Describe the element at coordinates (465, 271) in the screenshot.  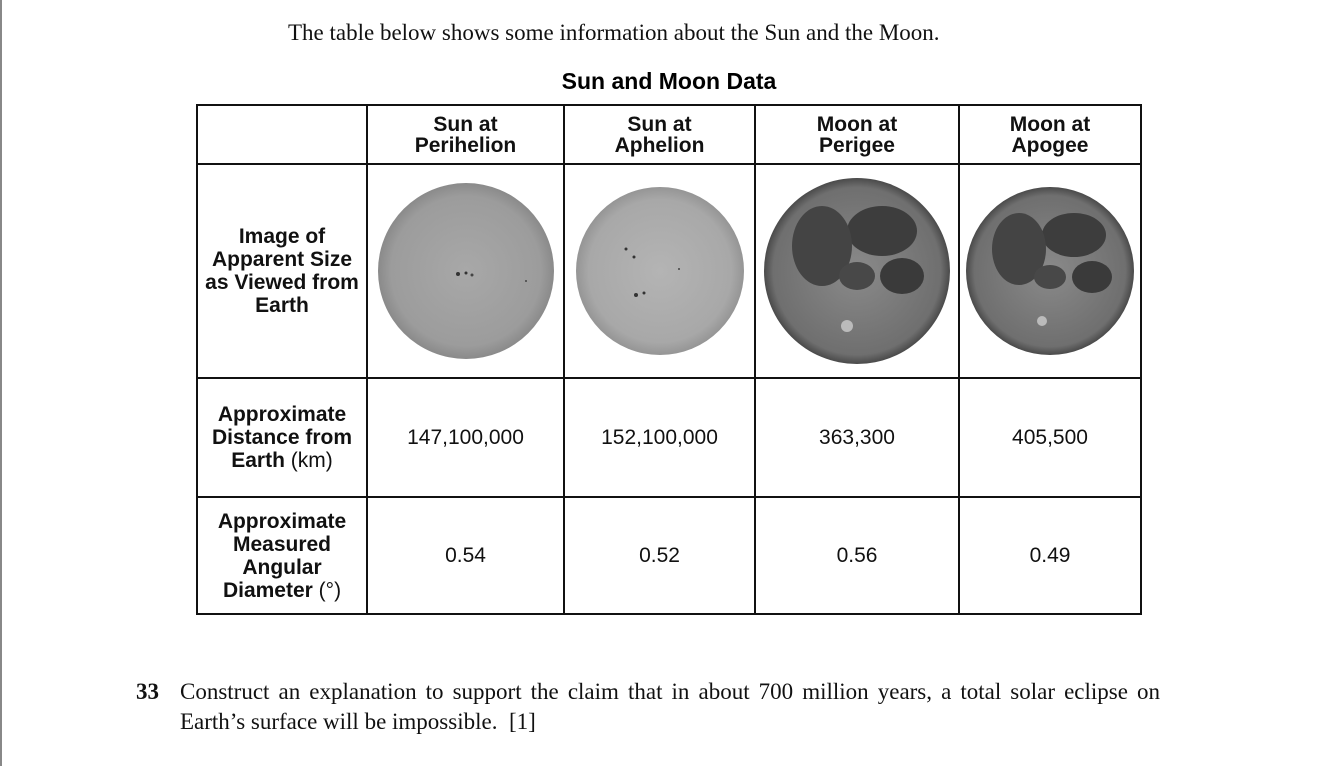
I see `sun-perihelion-image` at that location.